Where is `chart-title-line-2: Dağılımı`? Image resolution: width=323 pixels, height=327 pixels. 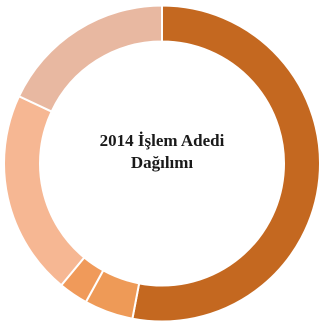
chart-title-line-2: Dağılımı is located at coordinates (162, 162).